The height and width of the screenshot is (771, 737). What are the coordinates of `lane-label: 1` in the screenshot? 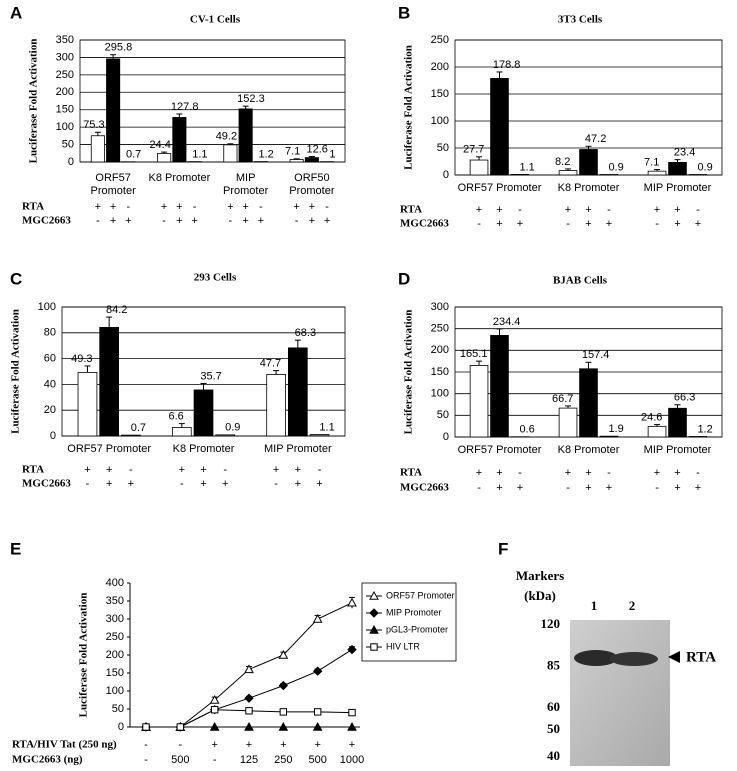 It's located at (594, 605).